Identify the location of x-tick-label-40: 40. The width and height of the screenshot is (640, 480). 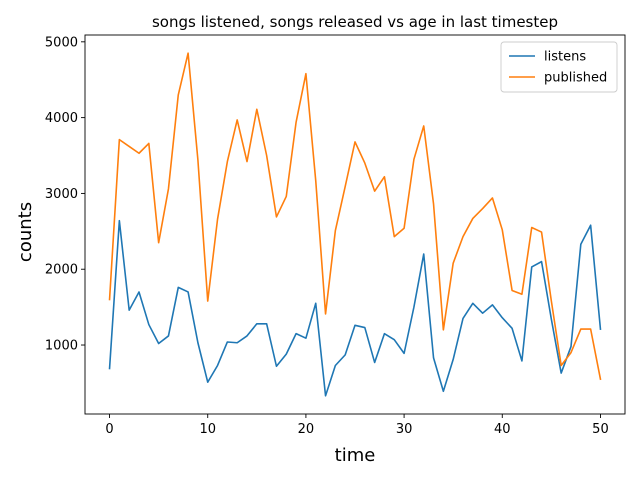
(502, 429).